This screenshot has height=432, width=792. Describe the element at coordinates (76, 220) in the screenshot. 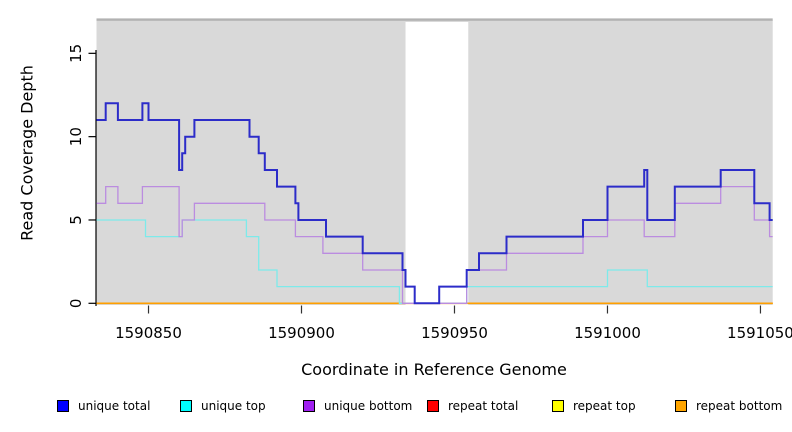

I see `y-tick-label: 5` at that location.